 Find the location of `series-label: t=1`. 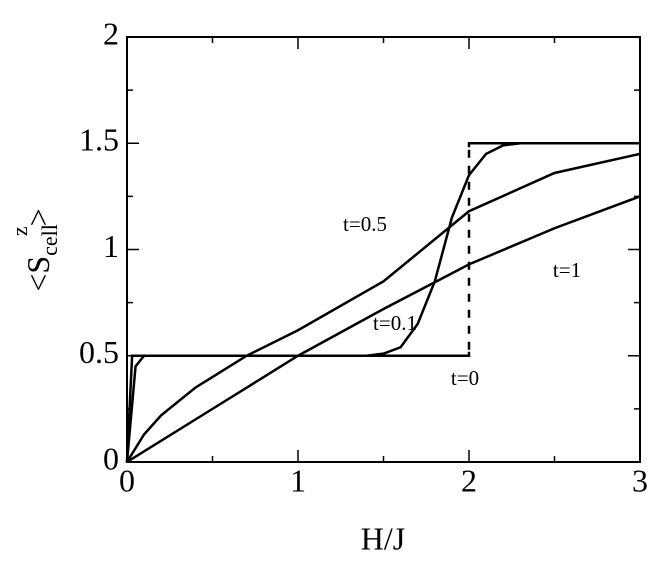

series-label: t=1 is located at coordinates (567, 270).